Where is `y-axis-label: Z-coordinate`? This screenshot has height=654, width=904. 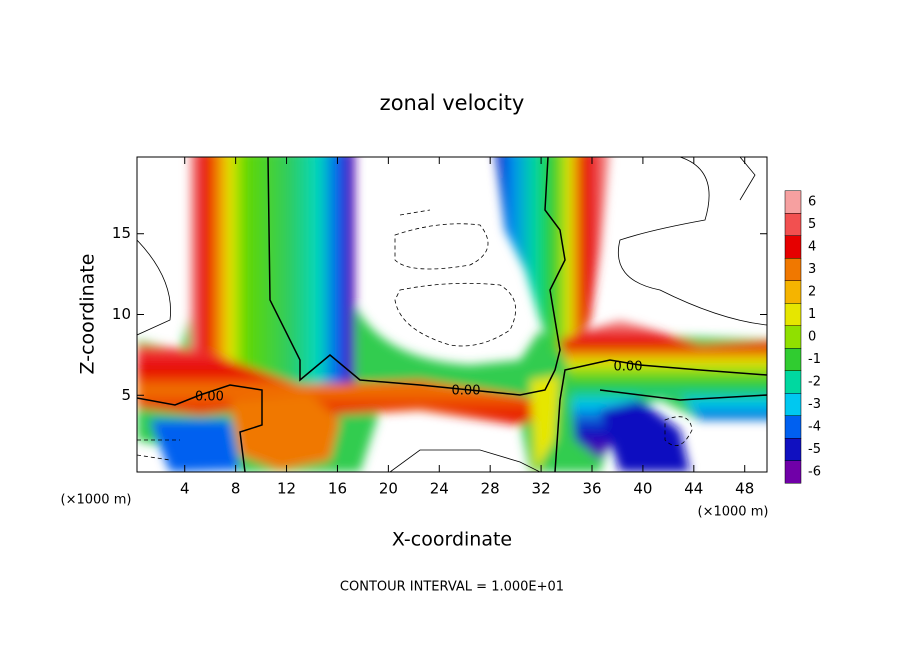 y-axis-label: Z-coordinate is located at coordinates (88, 314).